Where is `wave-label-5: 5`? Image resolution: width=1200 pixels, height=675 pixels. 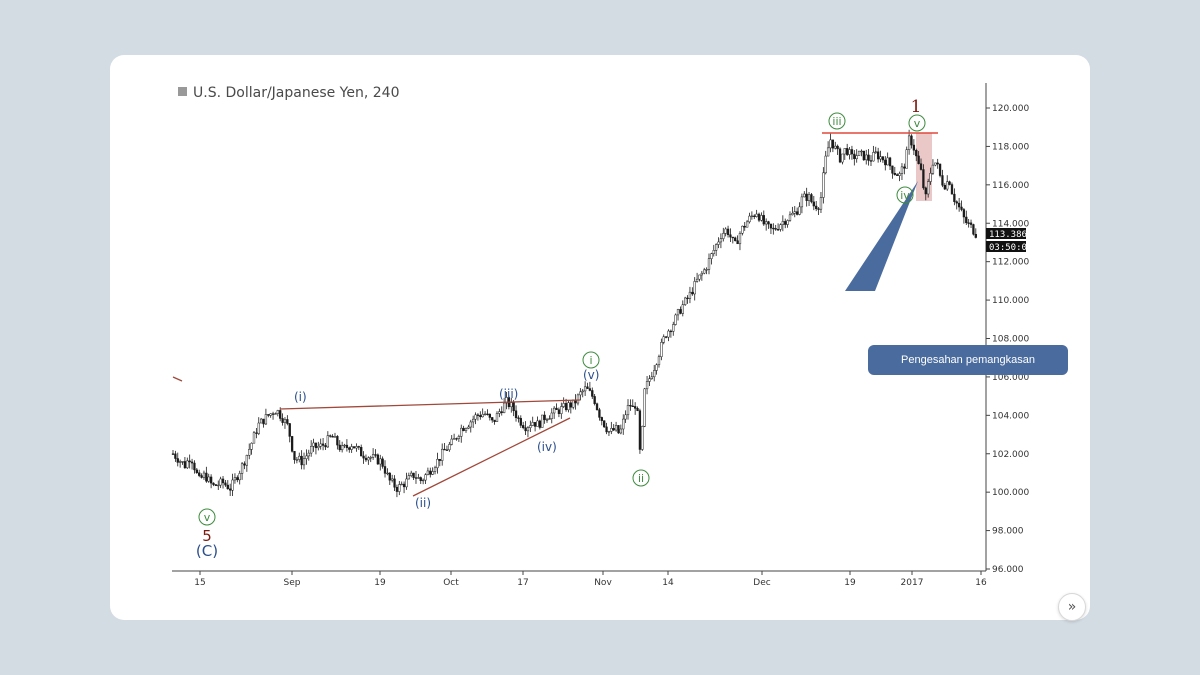
wave-label-5: 5 is located at coordinates (207, 536).